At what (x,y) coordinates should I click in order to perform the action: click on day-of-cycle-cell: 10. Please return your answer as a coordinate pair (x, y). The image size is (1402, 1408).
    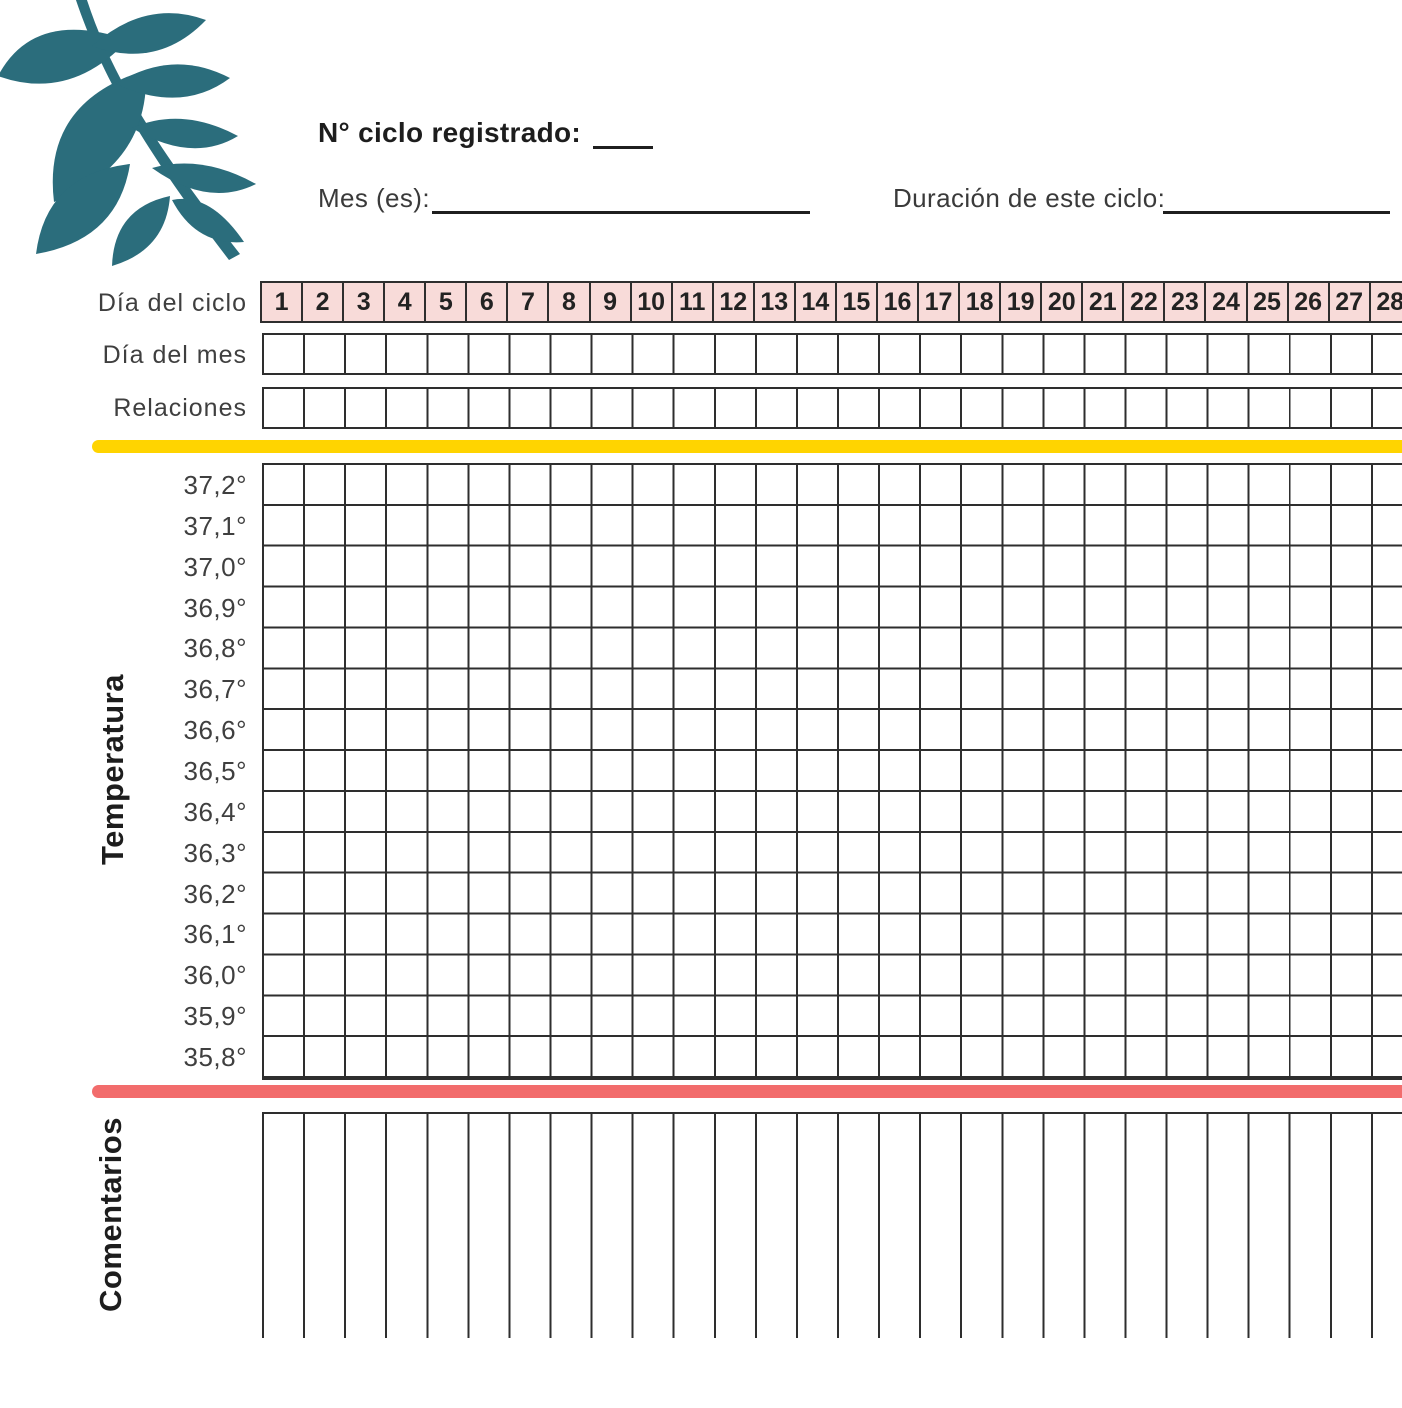
    Looking at the image, I should click on (651, 302).